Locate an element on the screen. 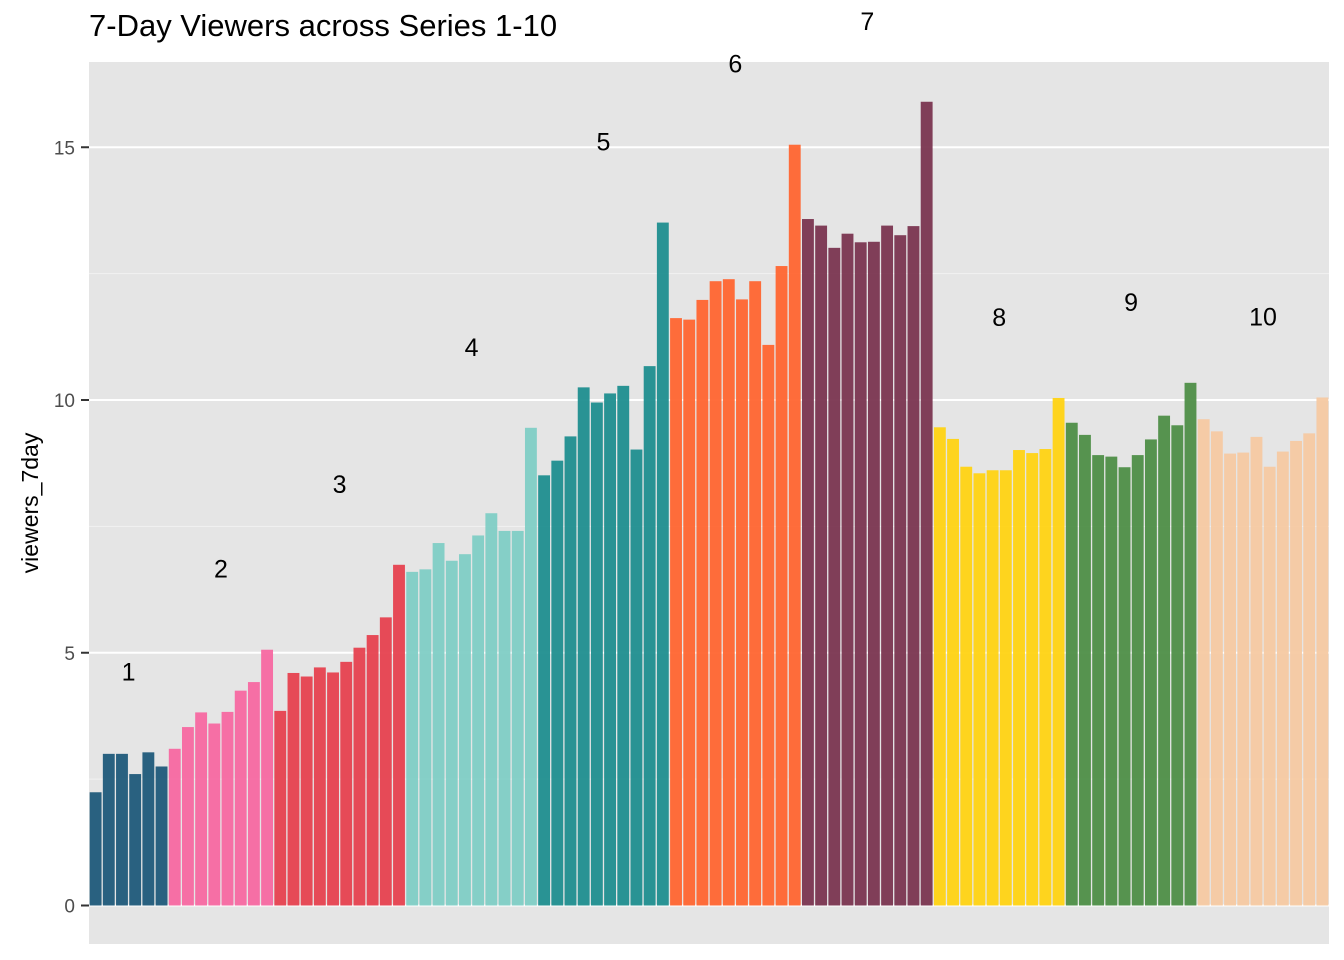 This screenshot has width=1344, height=960. series-label: 3 is located at coordinates (340, 485).